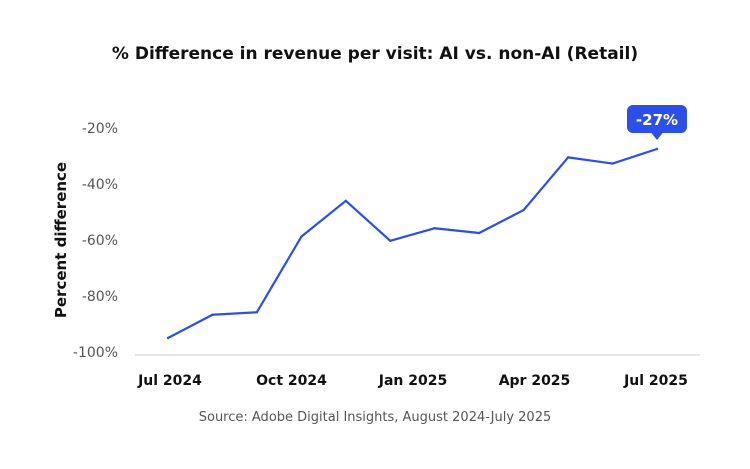 This screenshot has width=750, height=469. I want to click on callout-pointer, so click(657, 136).